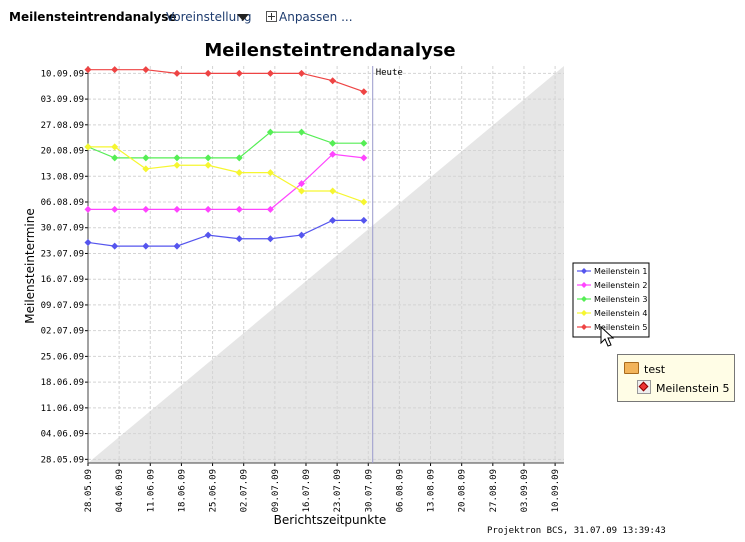 The height and width of the screenshot is (542, 745). I want to click on y-tick-label: 03.09.09, so click(62, 100).